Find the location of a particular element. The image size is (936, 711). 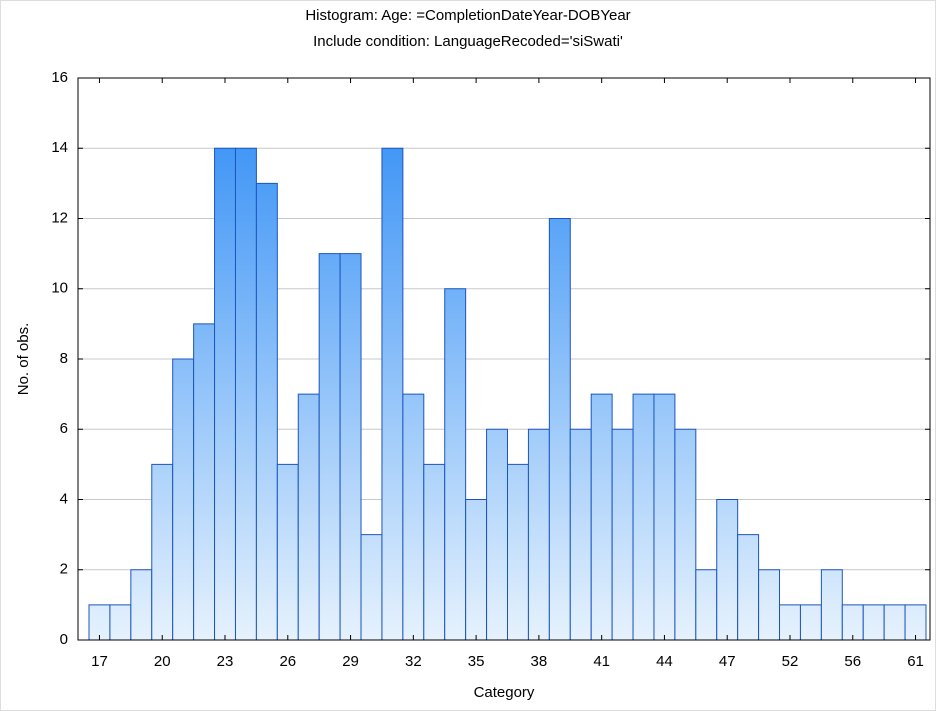

x-axis-label: Category is located at coordinates (504, 692).